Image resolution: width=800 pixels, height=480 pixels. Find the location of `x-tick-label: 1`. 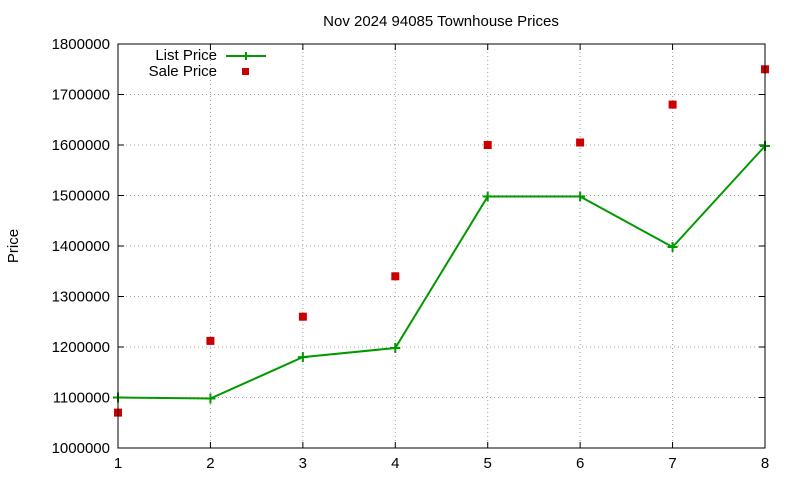

x-tick-label: 1 is located at coordinates (118, 463).